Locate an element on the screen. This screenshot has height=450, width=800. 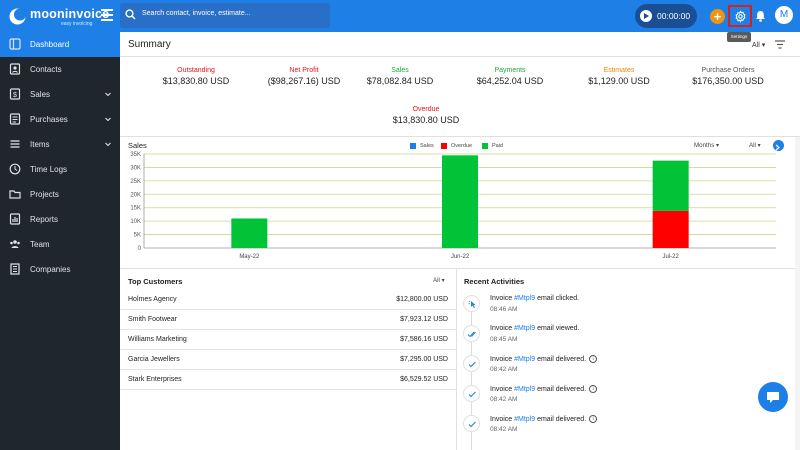
stat-payments: Payments $64,252.04 USD is located at coordinates (510, 76).